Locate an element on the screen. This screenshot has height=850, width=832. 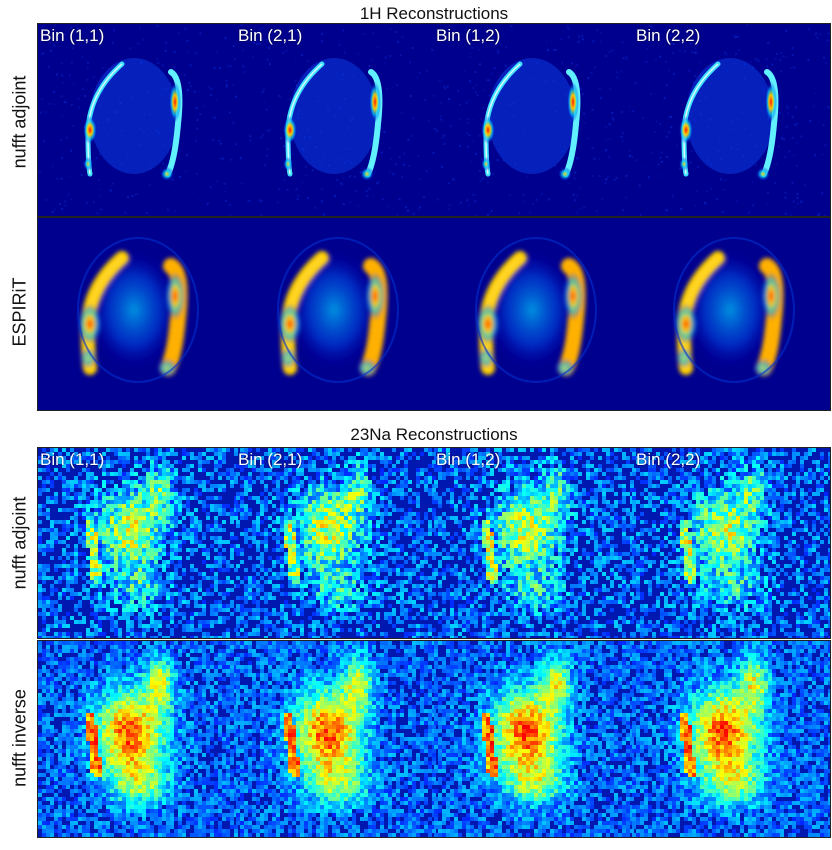
row-label-23na-adjoint: nufft adjoint is located at coordinates (19, 543).